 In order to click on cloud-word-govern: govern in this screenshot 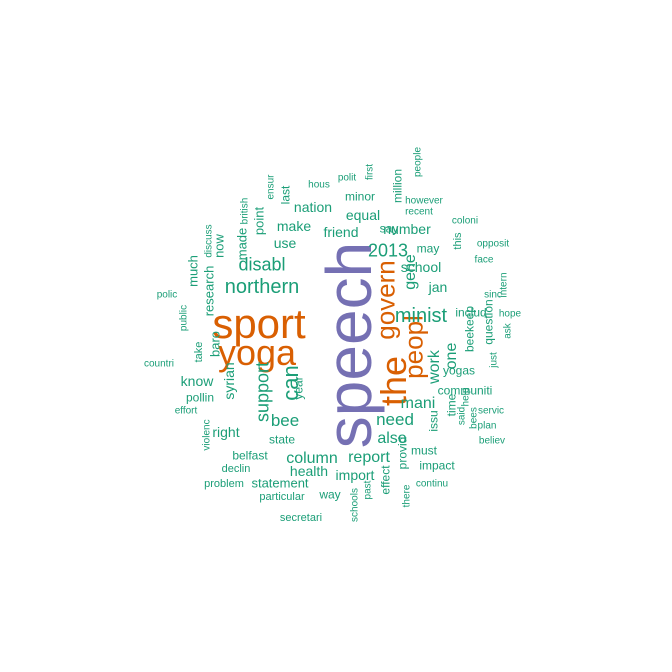, I will do `click(385, 300)`.